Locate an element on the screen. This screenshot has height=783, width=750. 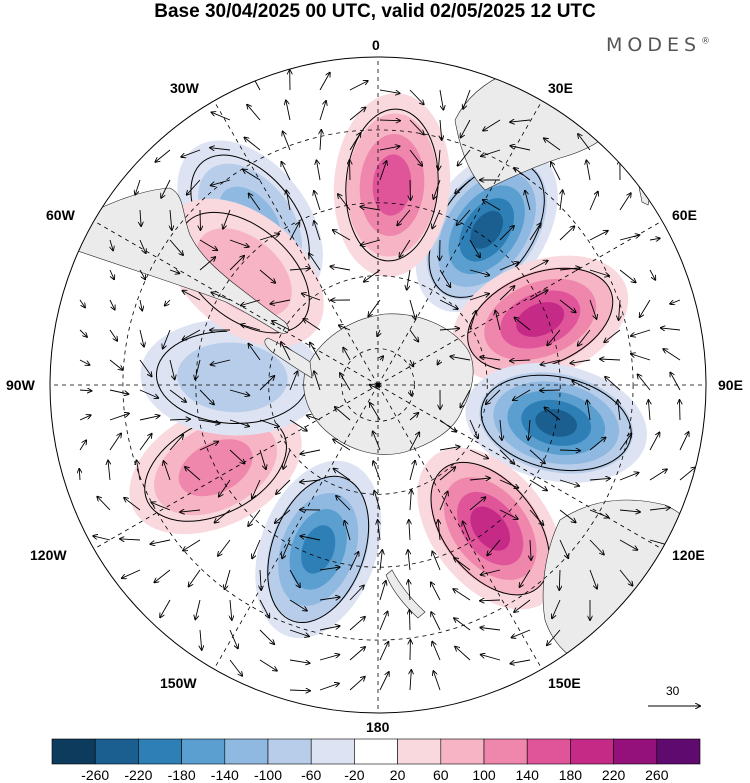
colorbar-tick-label-7: 20 is located at coordinates (397, 775).